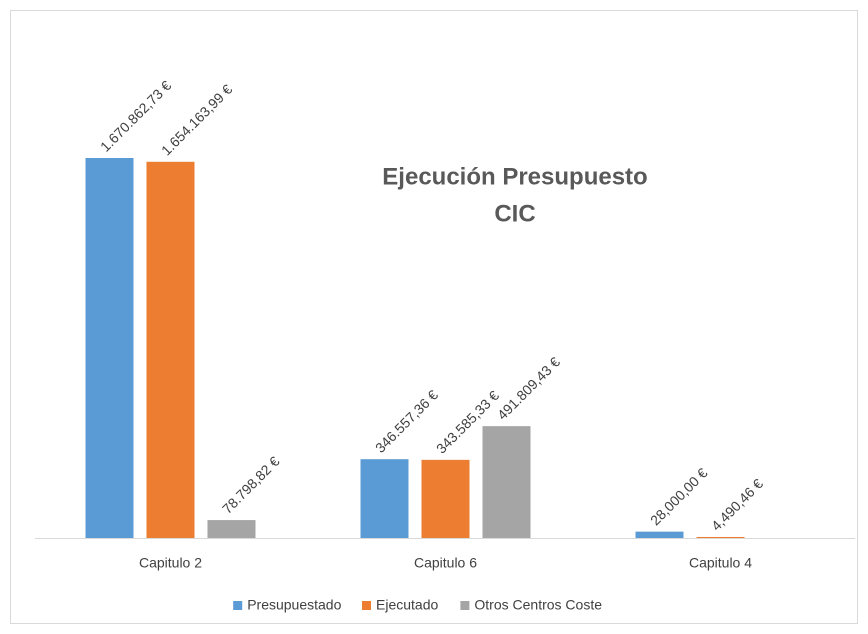  I want to click on x-tick-label: Capitulo 6, so click(445, 563).